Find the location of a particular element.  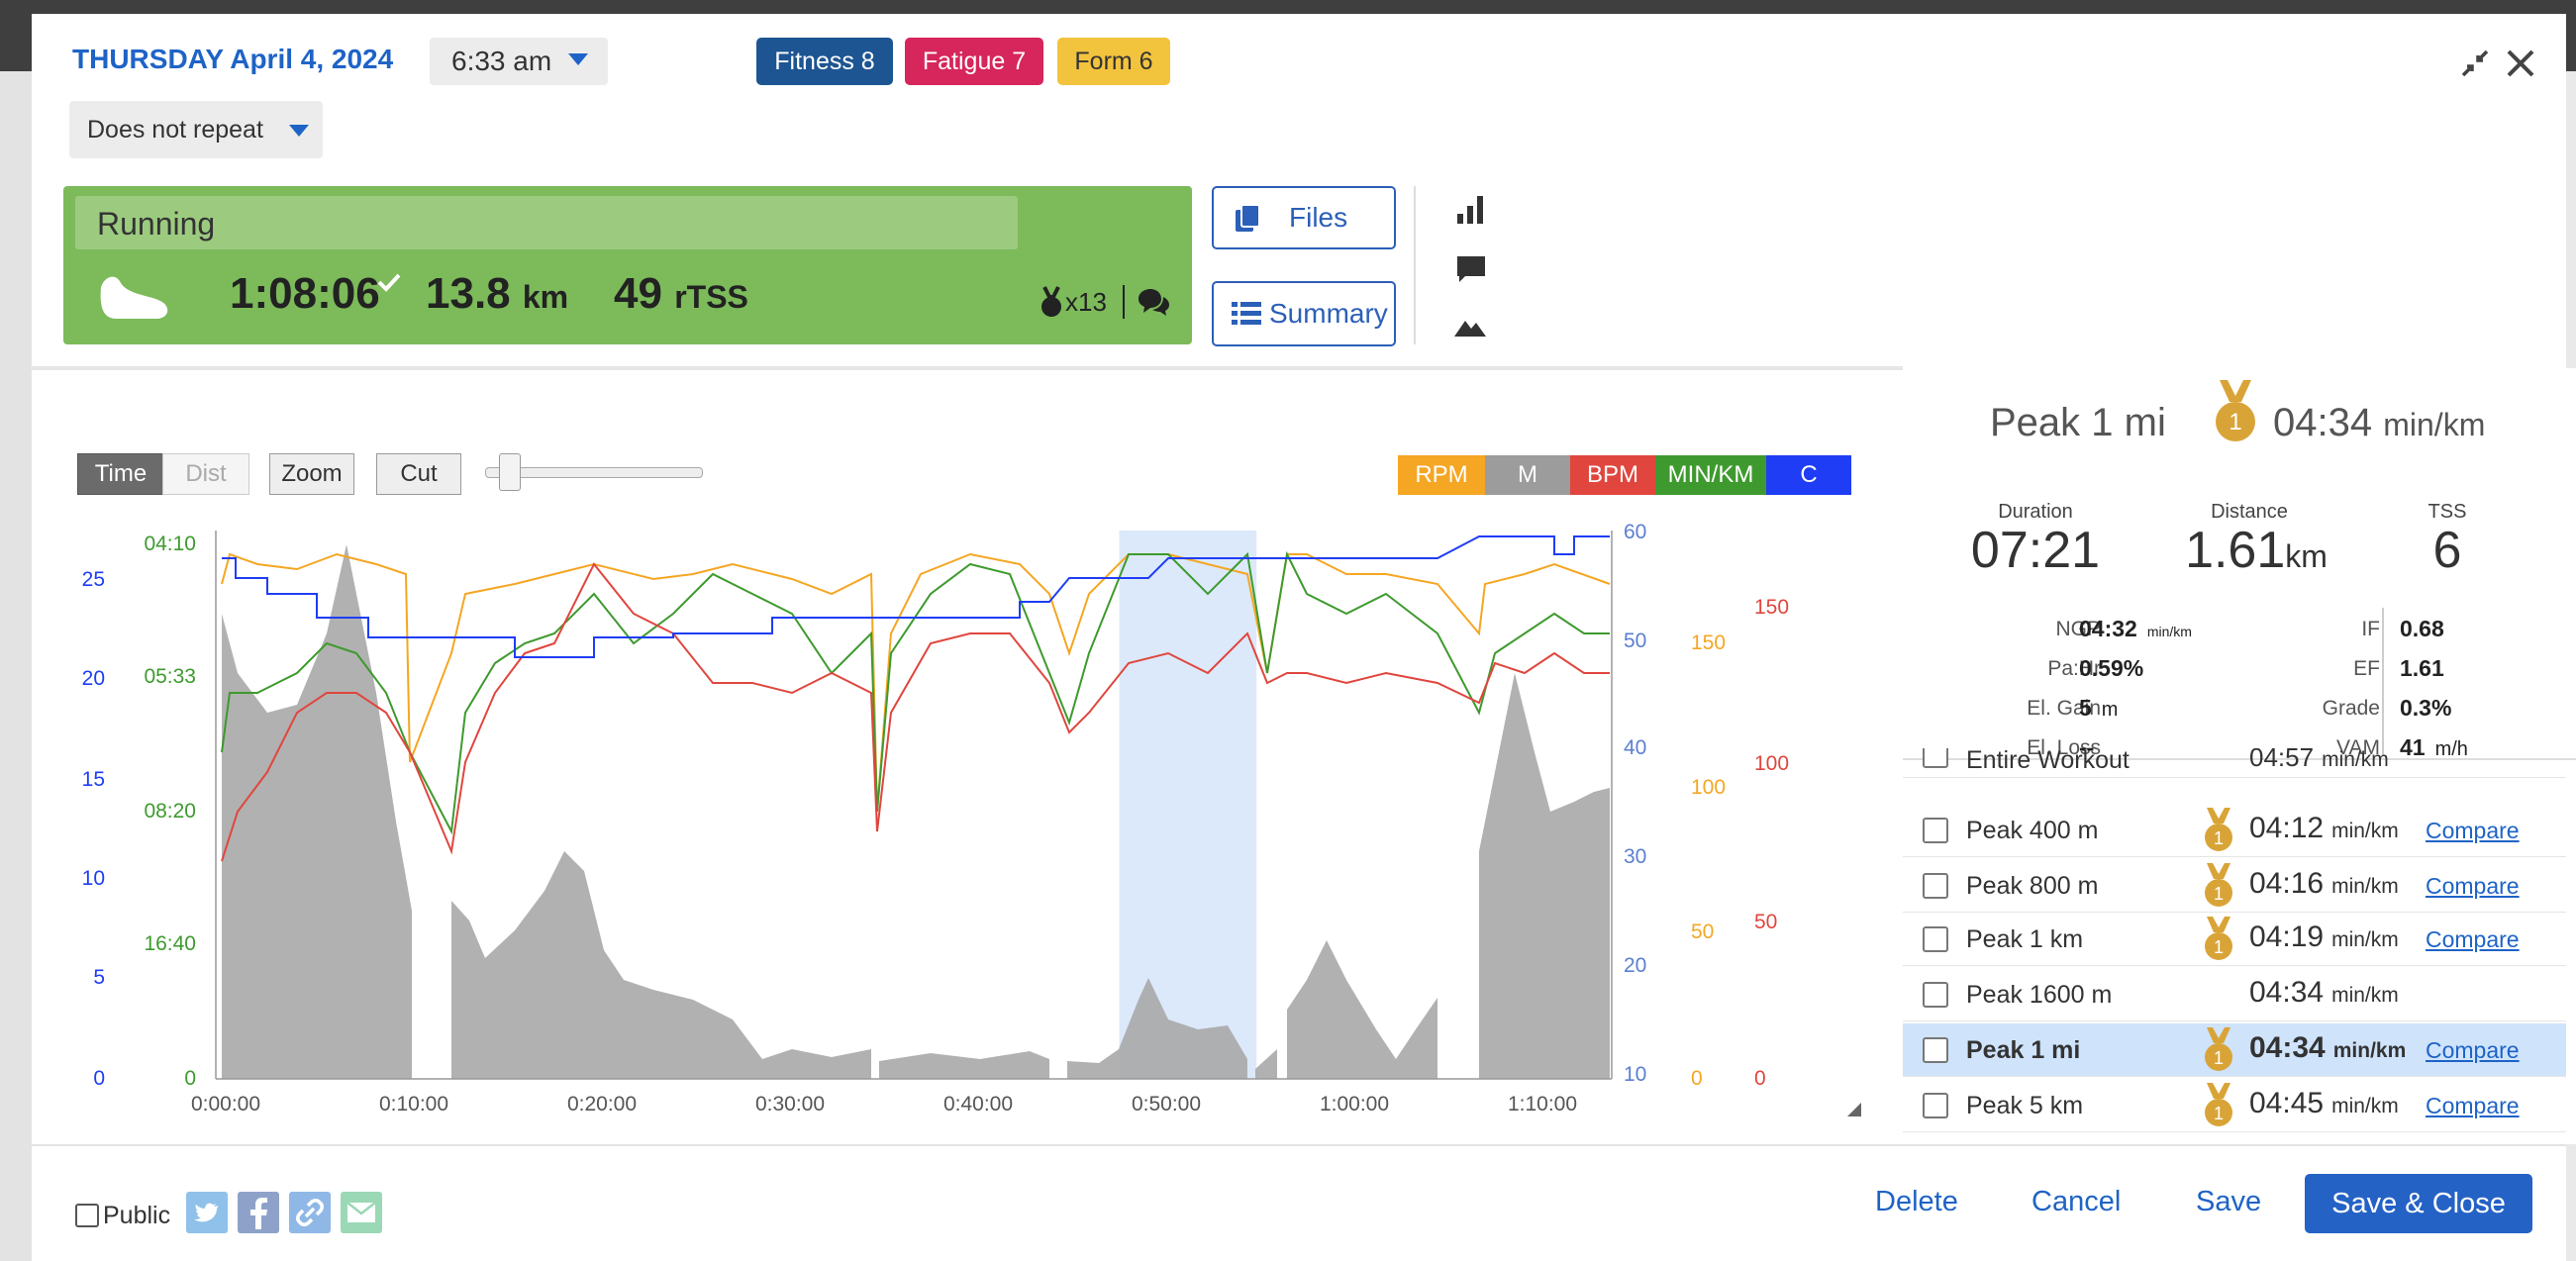

zoom-slider-track is located at coordinates (594, 472).